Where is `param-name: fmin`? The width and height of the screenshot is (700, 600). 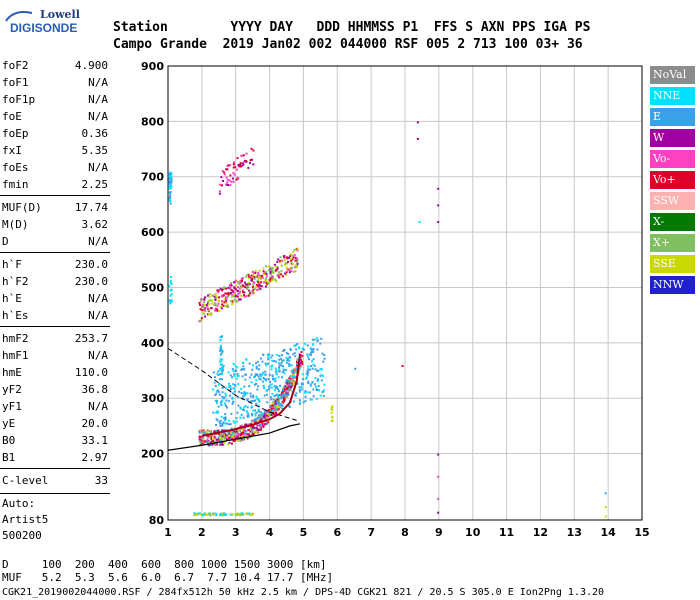
param-name: fmin is located at coordinates (15, 184).